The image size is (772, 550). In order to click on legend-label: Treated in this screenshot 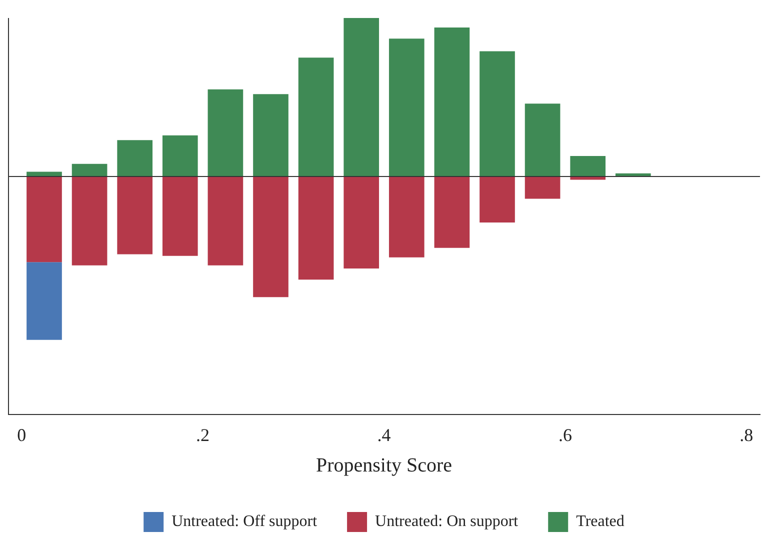, I will do `click(600, 521)`.